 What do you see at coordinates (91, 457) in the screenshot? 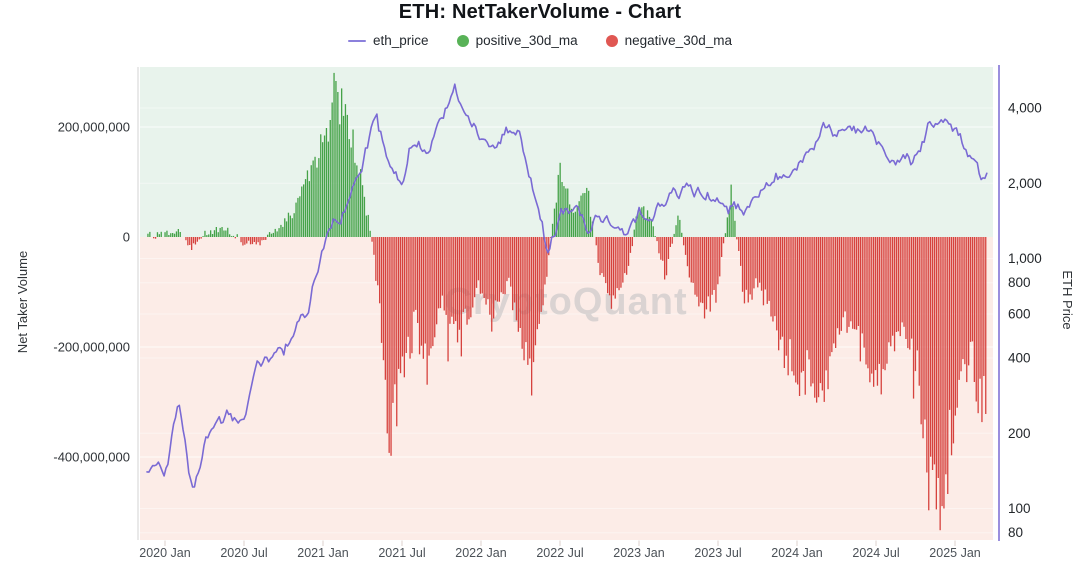
I see `y-axis-left-tick: -400,000,000` at bounding box center [91, 457].